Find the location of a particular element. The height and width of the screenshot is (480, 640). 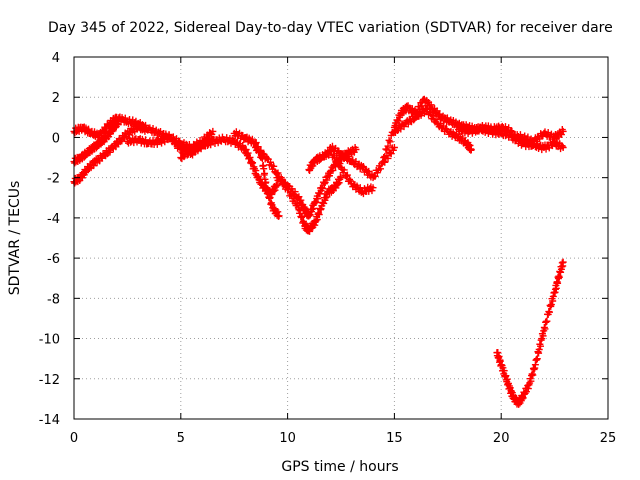

x-tick-label: 10 is located at coordinates (287, 438).